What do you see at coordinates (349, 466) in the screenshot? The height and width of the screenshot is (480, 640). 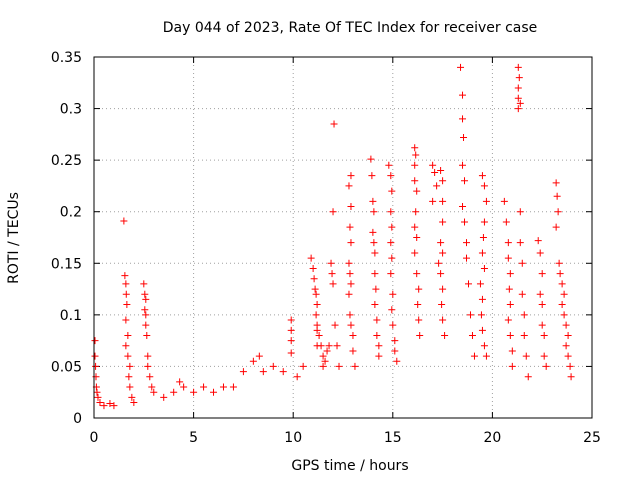 I see `x-axis-label: GPS time / hours` at bounding box center [349, 466].